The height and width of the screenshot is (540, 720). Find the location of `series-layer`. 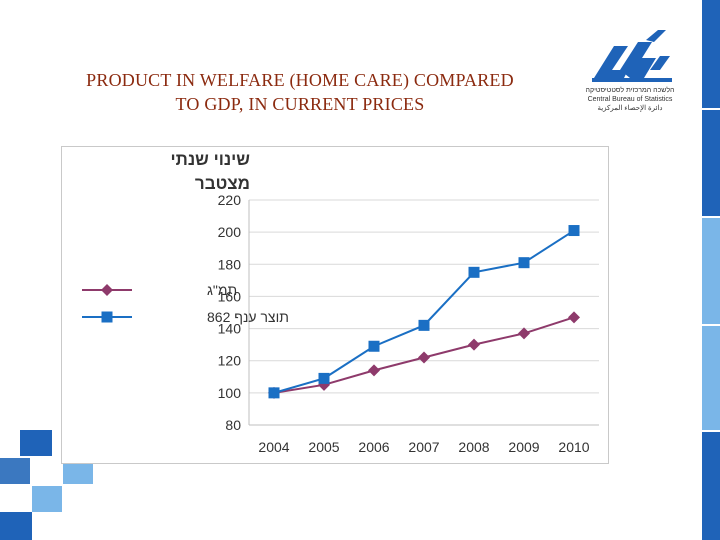

series-layer is located at coordinates (424, 312).